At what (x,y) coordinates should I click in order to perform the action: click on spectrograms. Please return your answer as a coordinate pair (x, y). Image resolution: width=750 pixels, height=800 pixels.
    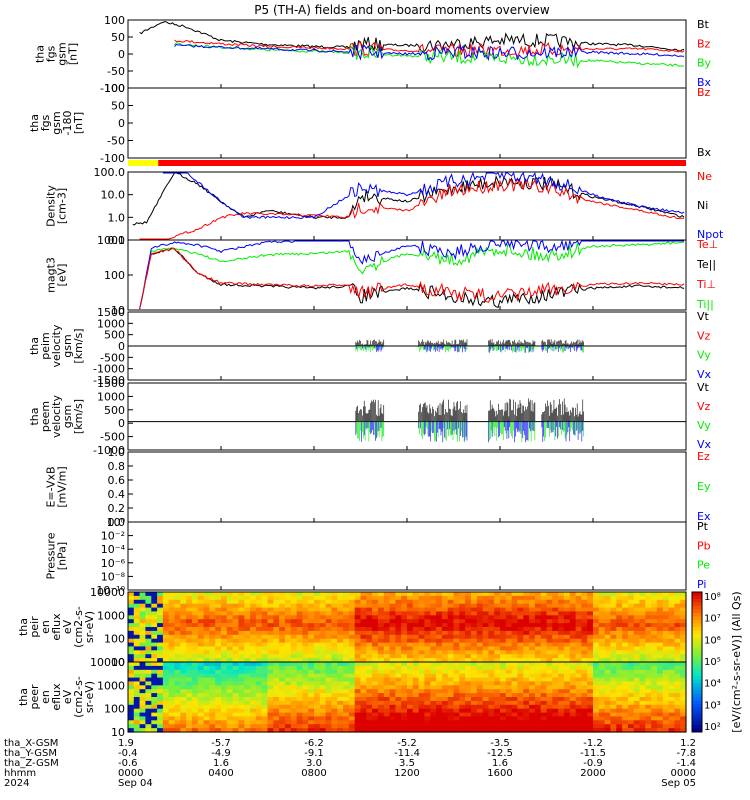
    Looking at the image, I should click on (407, 662).